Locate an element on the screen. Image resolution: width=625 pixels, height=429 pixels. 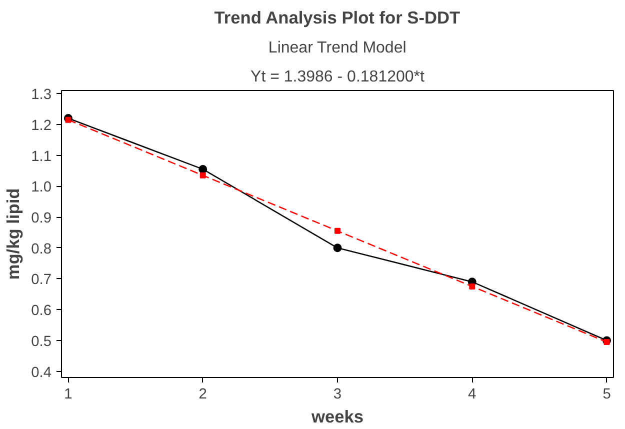
y-axis-title: mg/kg lipid is located at coordinates (13, 234).